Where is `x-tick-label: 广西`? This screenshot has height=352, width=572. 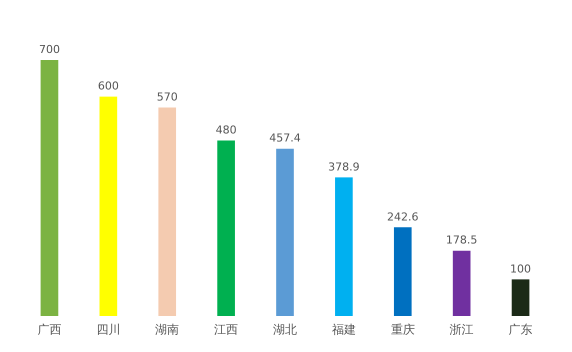 x-tick-label: 广西 is located at coordinates (49, 329).